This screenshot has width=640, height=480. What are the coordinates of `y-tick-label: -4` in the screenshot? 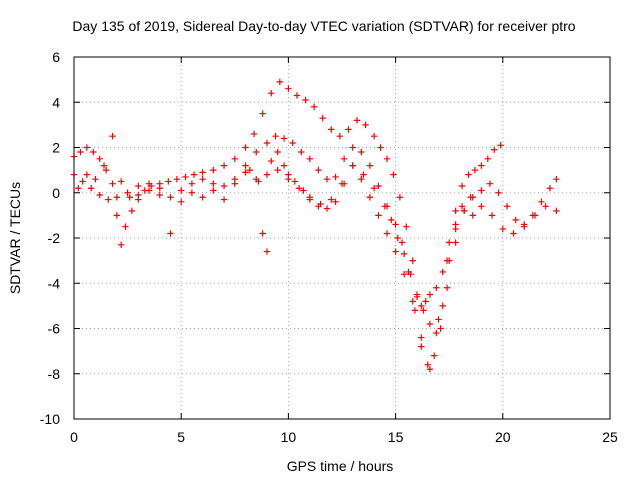 It's located at (54, 283).